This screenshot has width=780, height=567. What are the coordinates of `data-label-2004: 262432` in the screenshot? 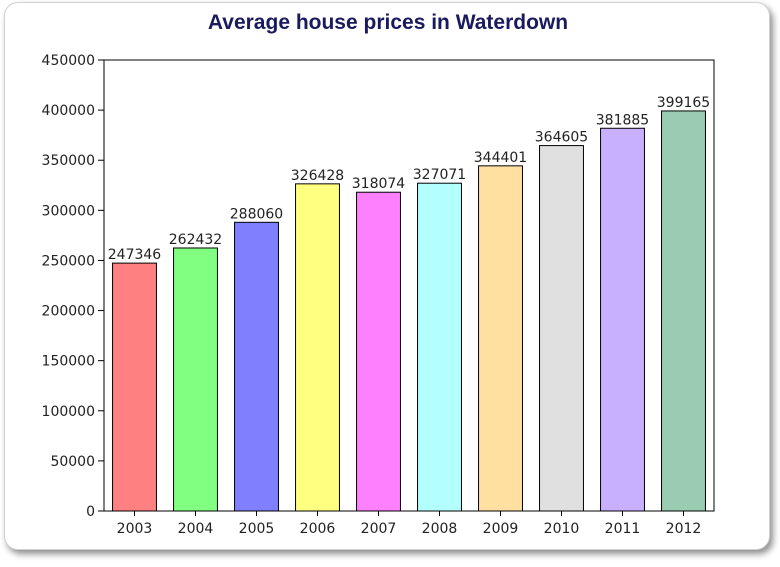 It's located at (195, 240).